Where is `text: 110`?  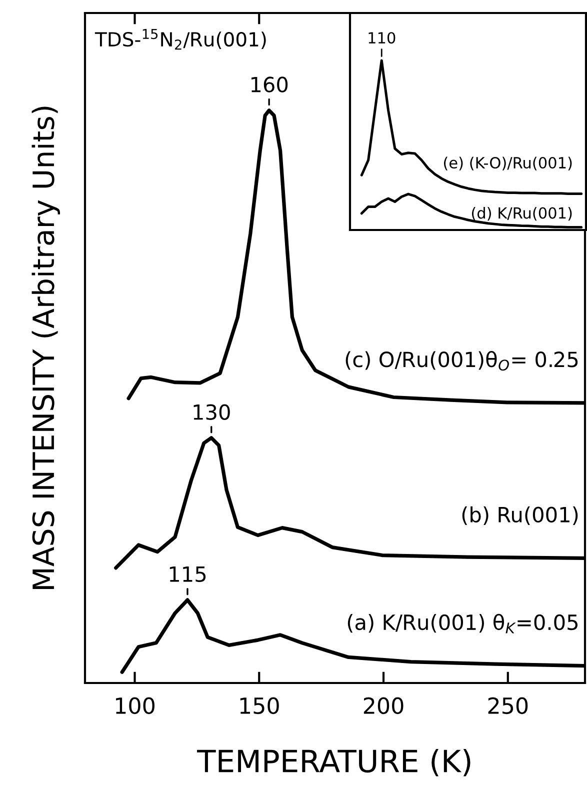
text: 110 is located at coordinates (382, 38).